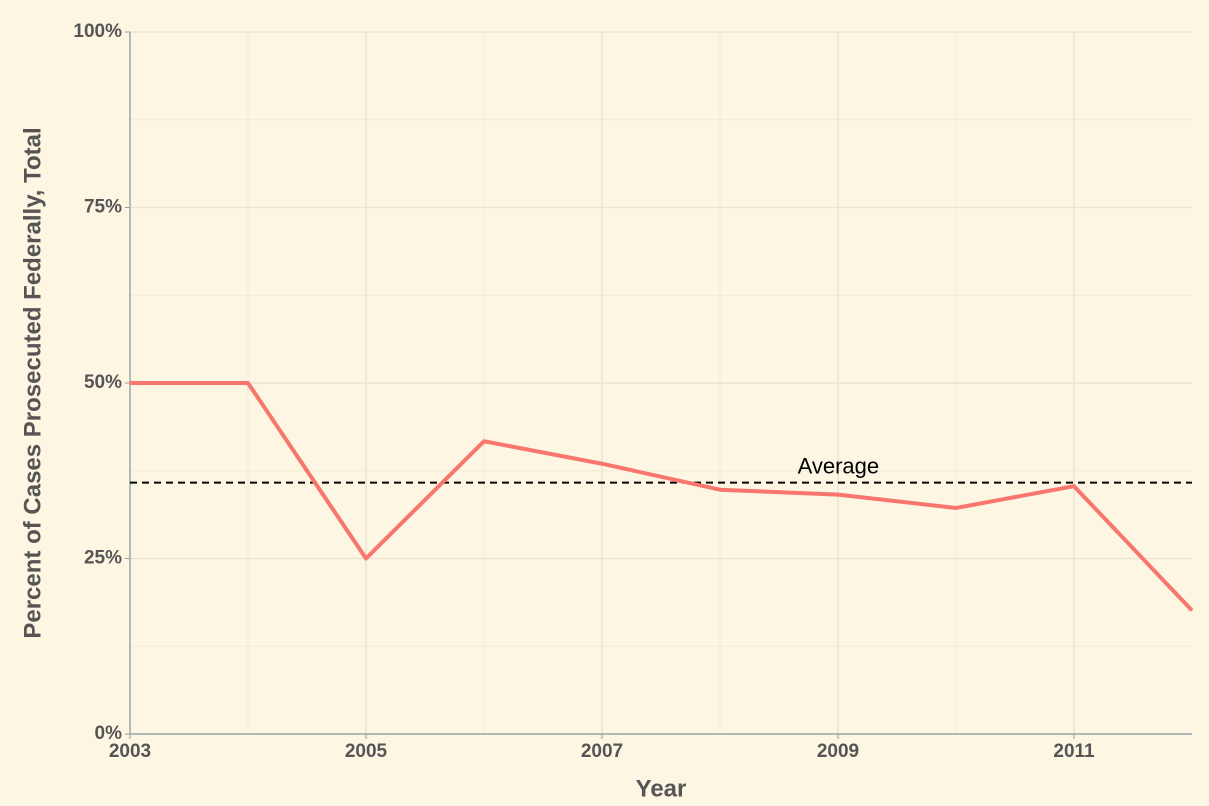 The width and height of the screenshot is (1209, 806). Describe the element at coordinates (130, 751) in the screenshot. I see `x-tick-label: 2003` at that location.